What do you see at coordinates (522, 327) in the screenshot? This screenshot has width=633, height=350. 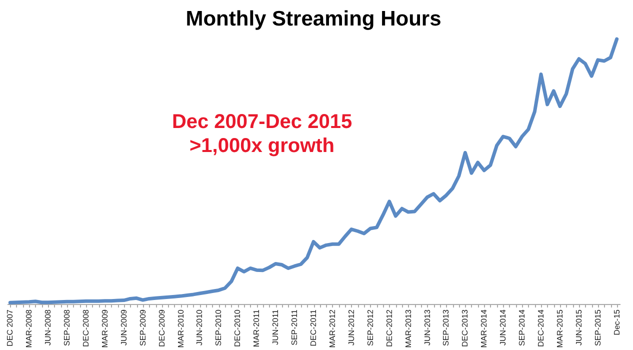 I see `x-tick-label: SEP-2014` at bounding box center [522, 327].